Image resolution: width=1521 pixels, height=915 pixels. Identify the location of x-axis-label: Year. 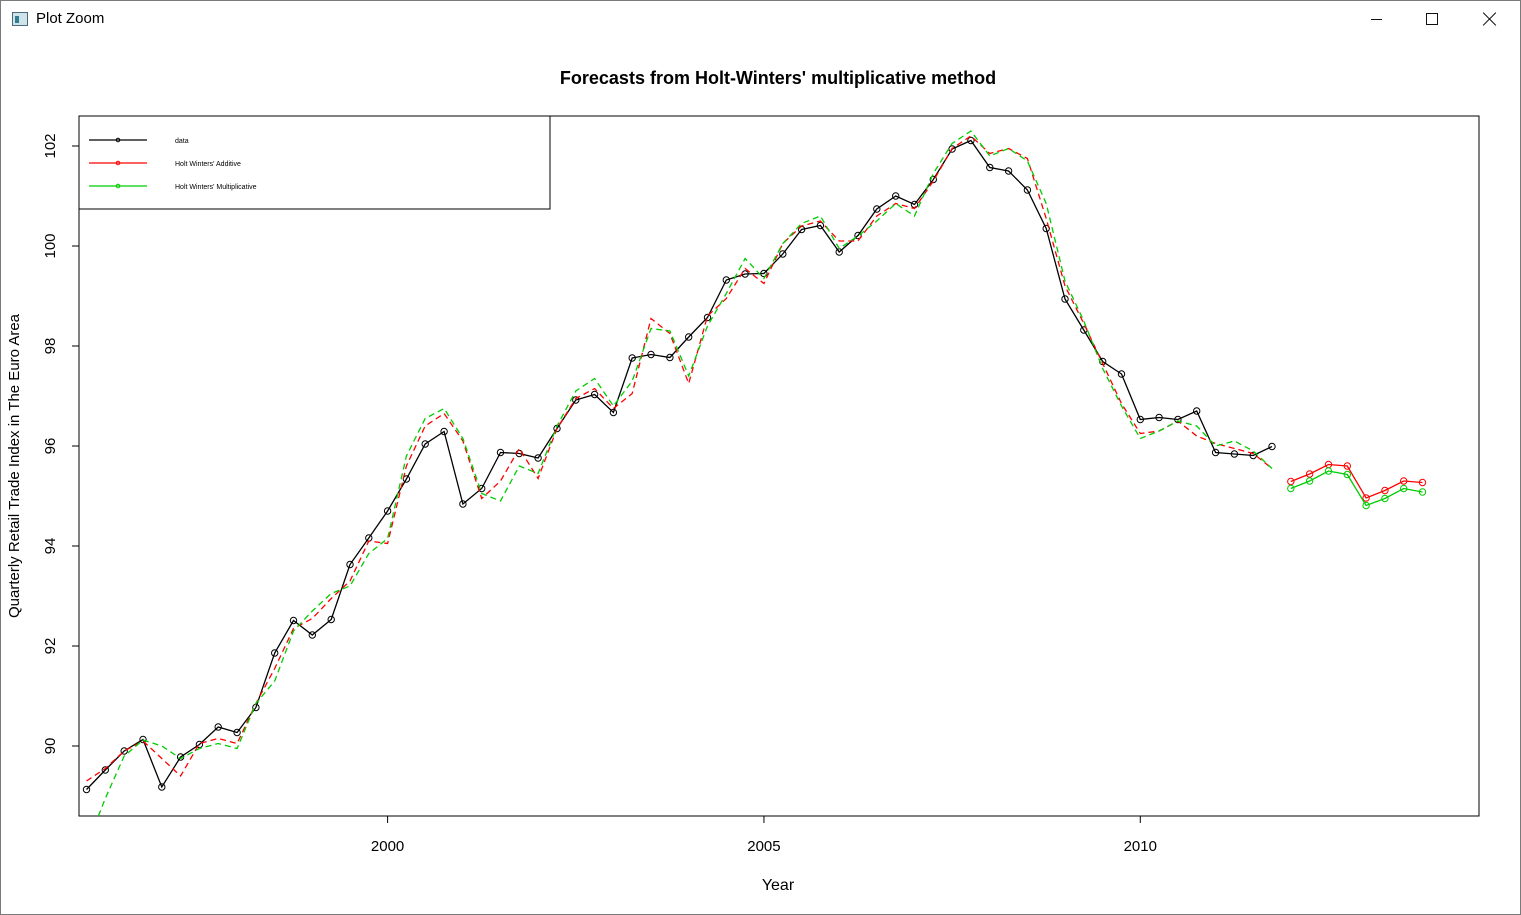
(778, 885).